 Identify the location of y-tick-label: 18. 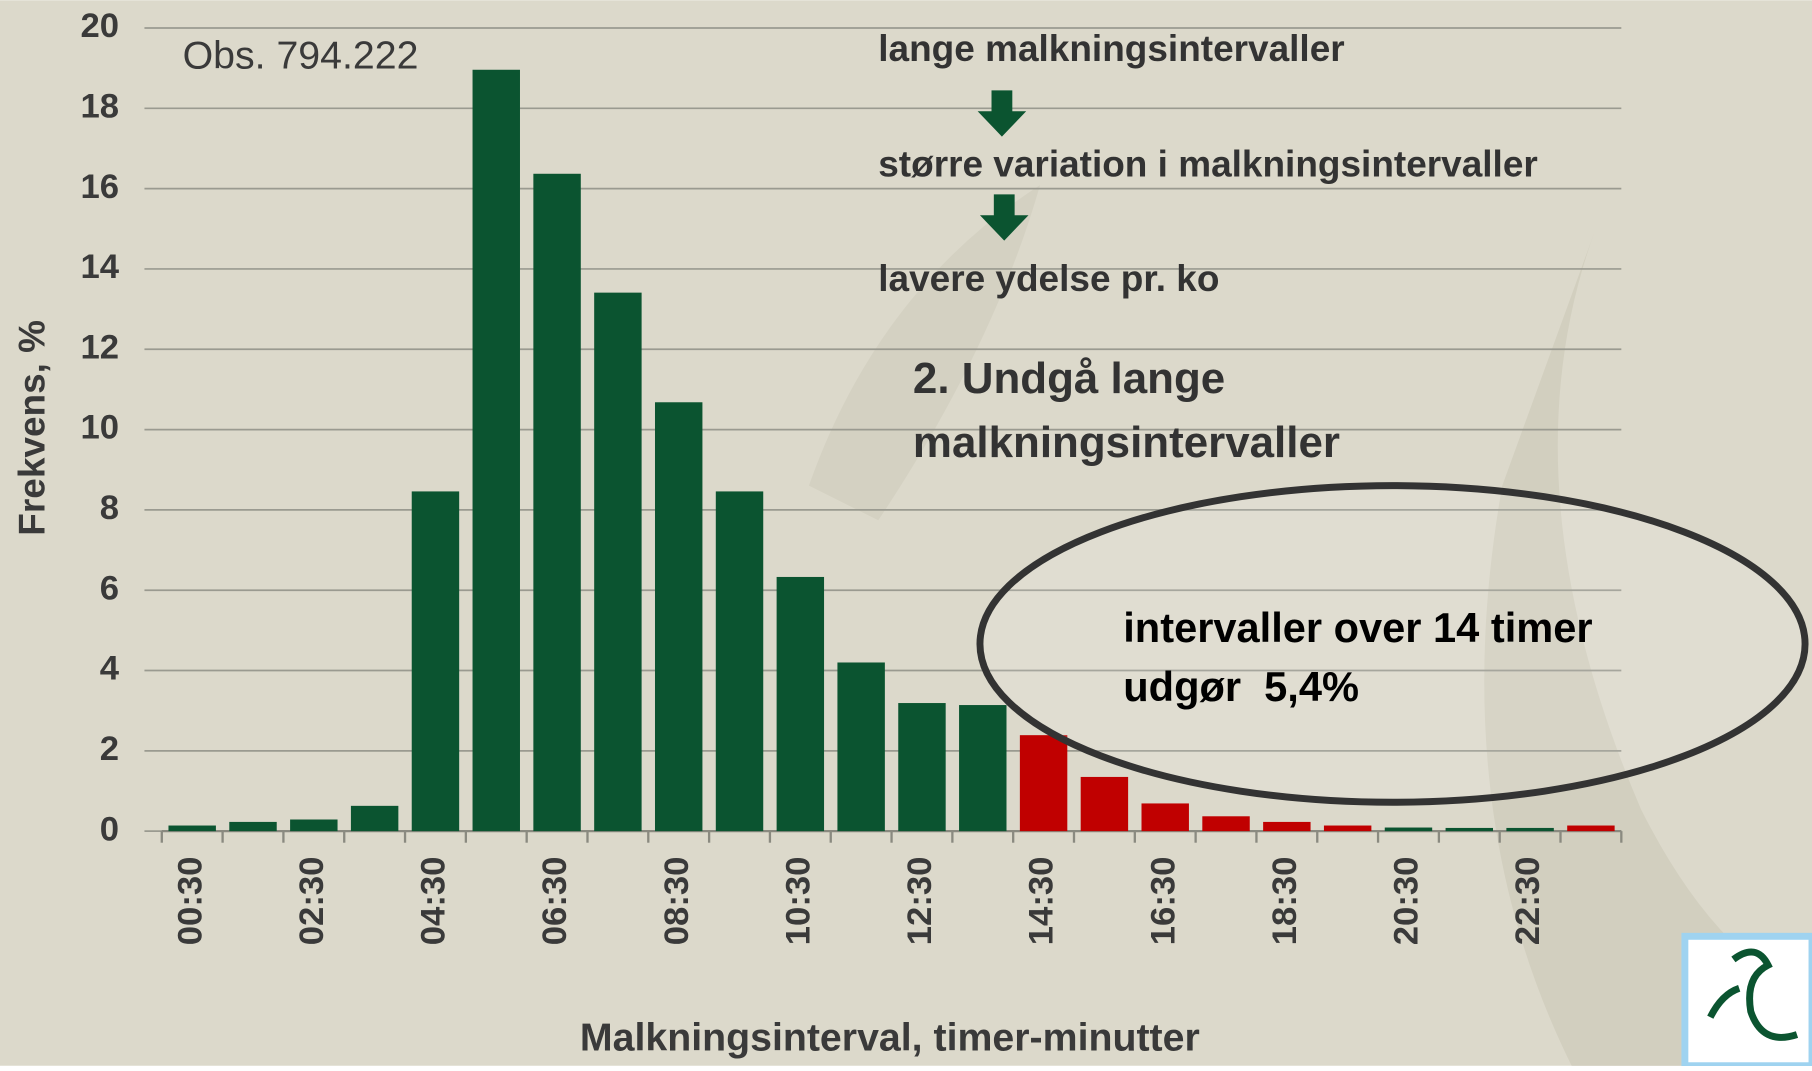
(99, 106).